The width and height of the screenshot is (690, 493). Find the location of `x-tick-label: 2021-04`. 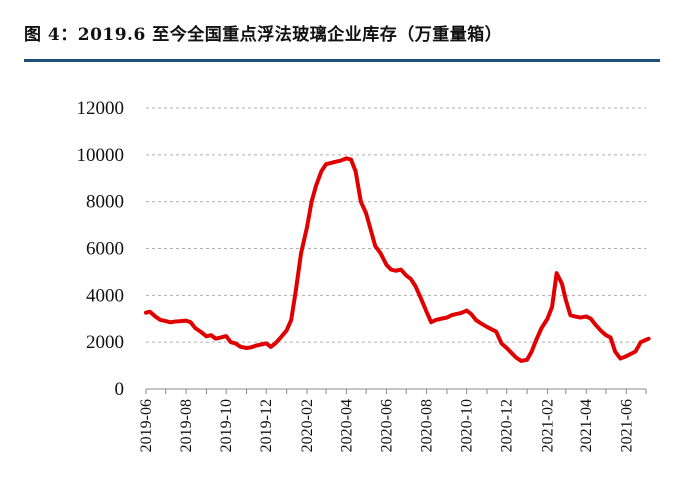

x-tick-label: 2021-04 is located at coordinates (586, 425).